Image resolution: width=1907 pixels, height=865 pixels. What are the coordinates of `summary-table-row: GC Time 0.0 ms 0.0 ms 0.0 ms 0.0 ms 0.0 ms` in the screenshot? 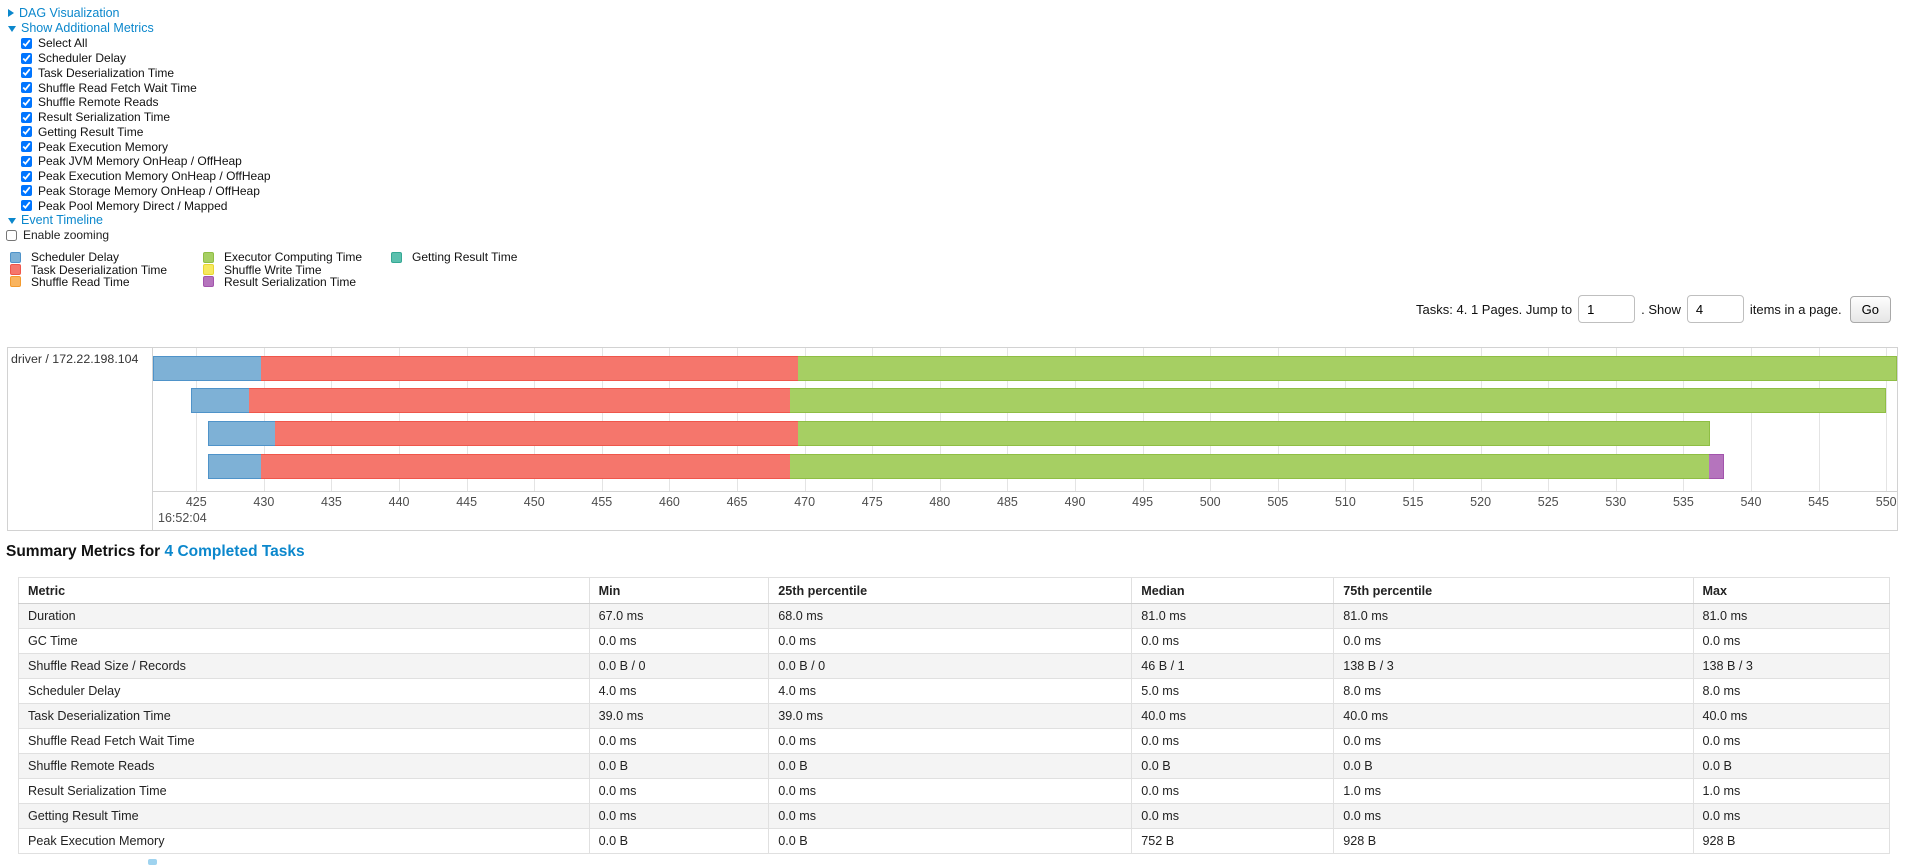 It's located at (954, 641).